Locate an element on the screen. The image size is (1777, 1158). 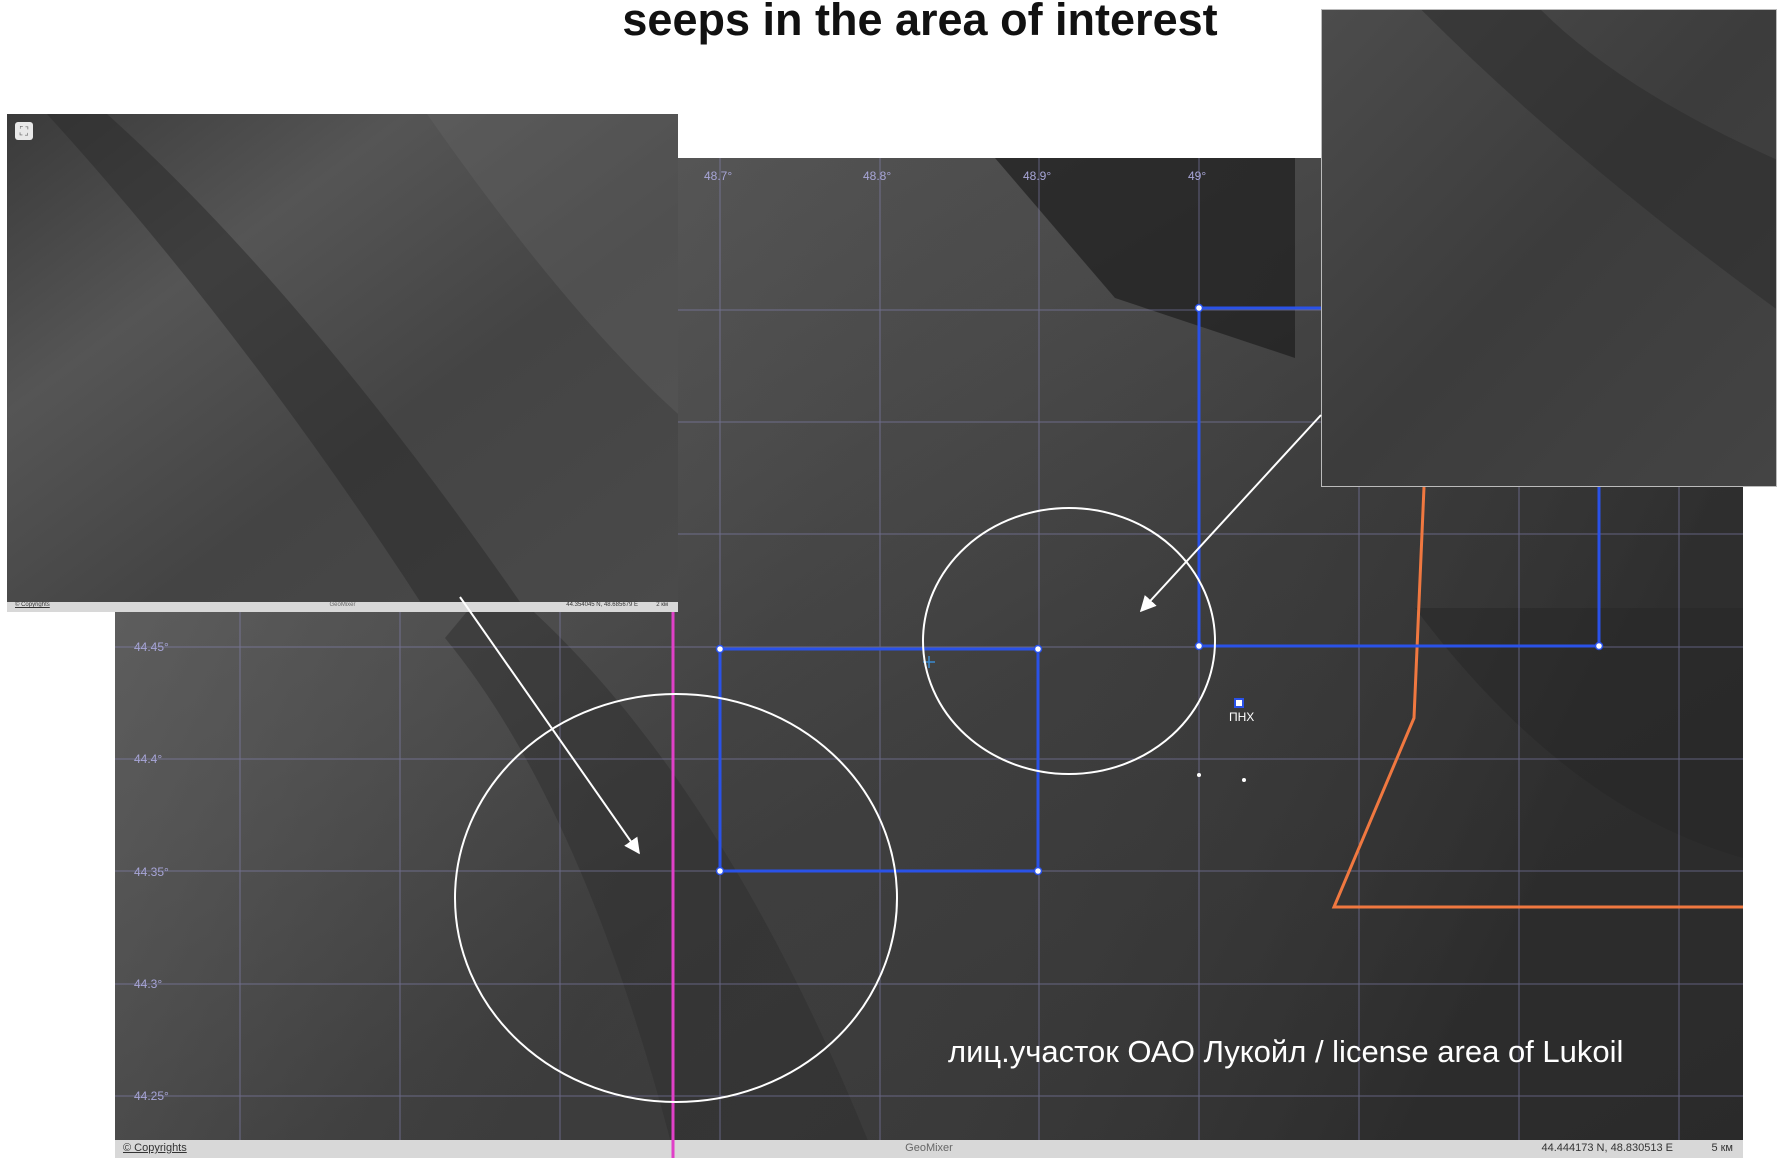
copyright-link: © Copyrights is located at coordinates (155, 1148).